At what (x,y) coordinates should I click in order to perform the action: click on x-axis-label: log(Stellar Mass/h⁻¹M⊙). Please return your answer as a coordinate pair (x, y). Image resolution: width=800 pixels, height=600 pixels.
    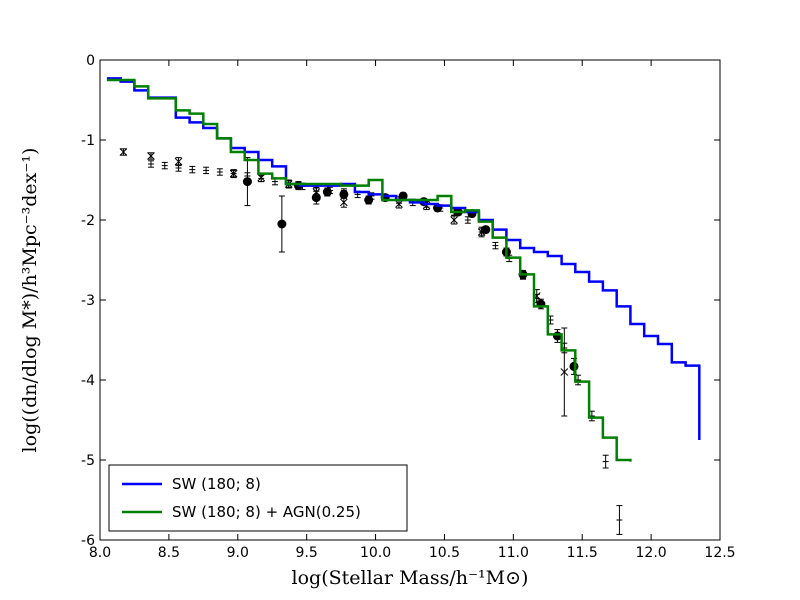
    Looking at the image, I should click on (410, 578).